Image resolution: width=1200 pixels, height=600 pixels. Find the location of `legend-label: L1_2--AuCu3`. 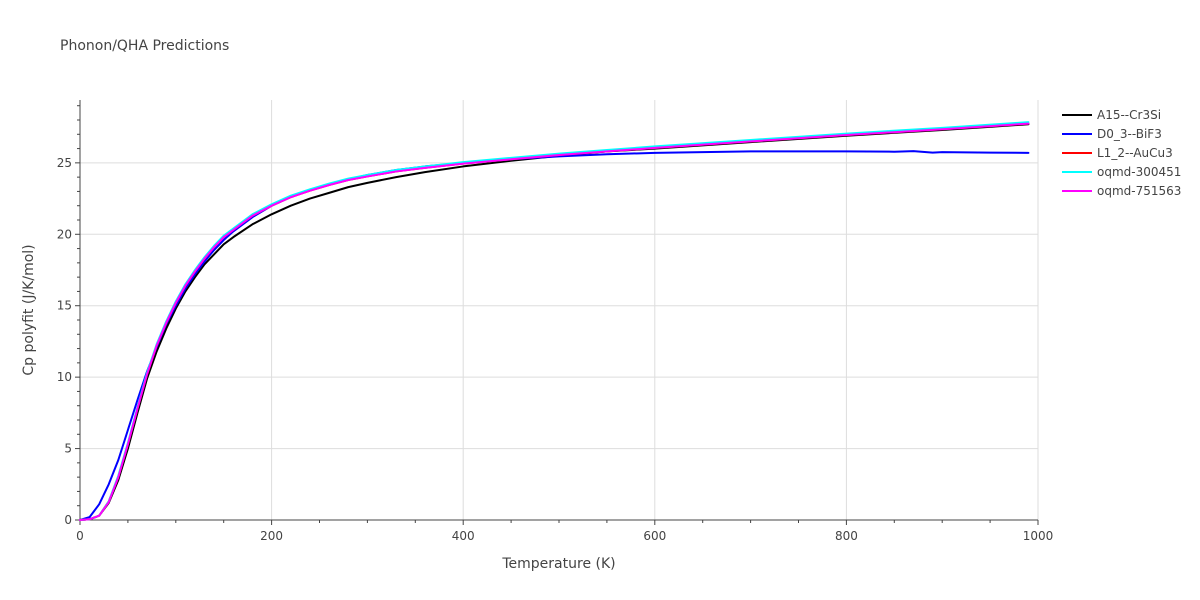

legend-label: L1_2--AuCu3 is located at coordinates (1135, 153).